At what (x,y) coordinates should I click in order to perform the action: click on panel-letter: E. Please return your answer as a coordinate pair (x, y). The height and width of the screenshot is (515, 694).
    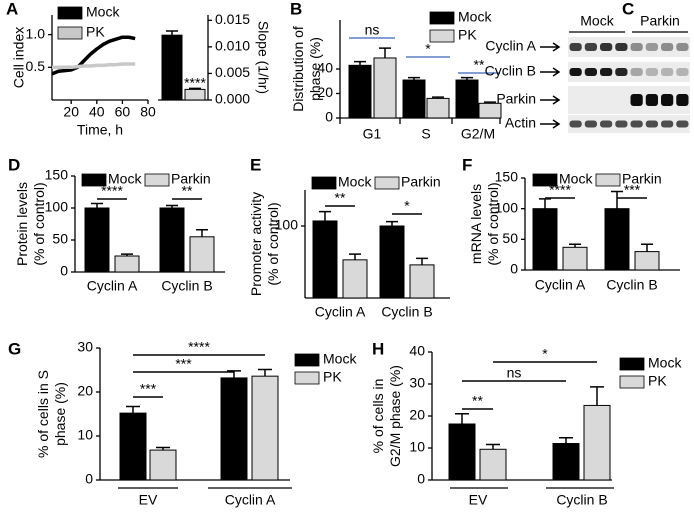
    Looking at the image, I should click on (255, 164).